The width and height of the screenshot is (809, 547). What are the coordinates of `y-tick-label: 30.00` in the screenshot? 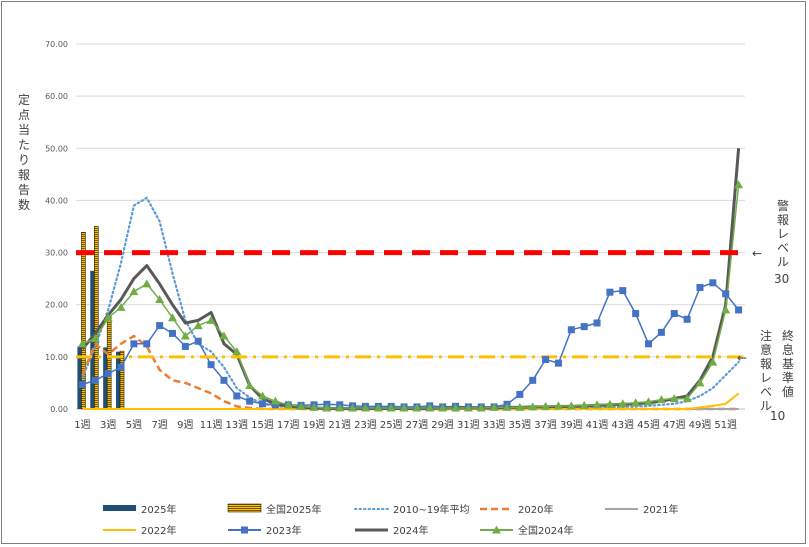 It's located at (56, 253).